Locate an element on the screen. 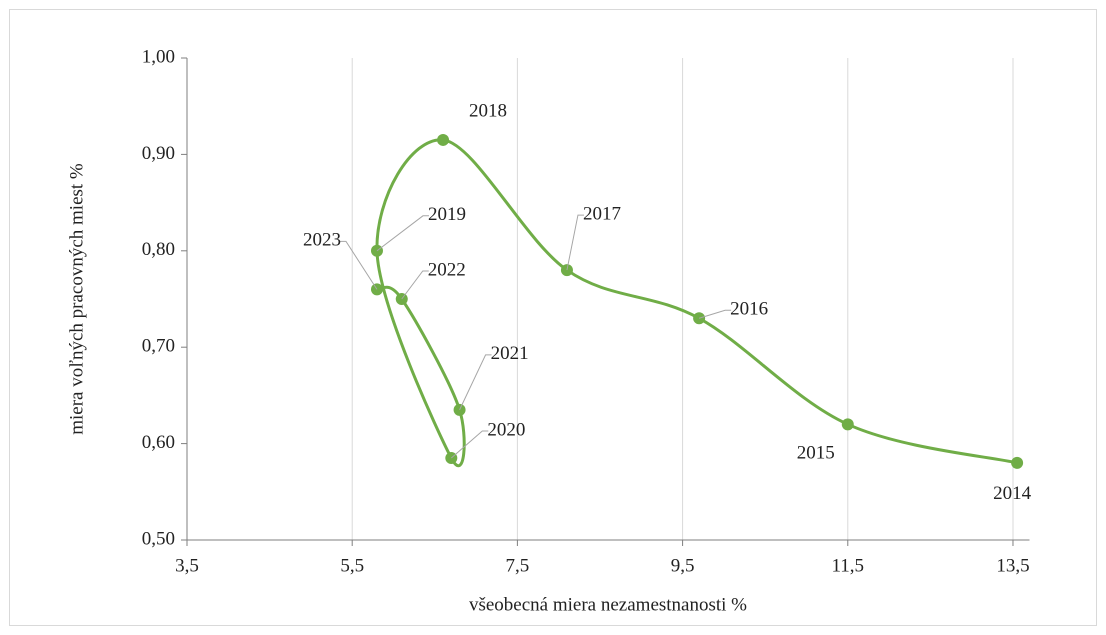 This screenshot has height=635, width=1106. x-tick-label: 9,5 is located at coordinates (683, 565).